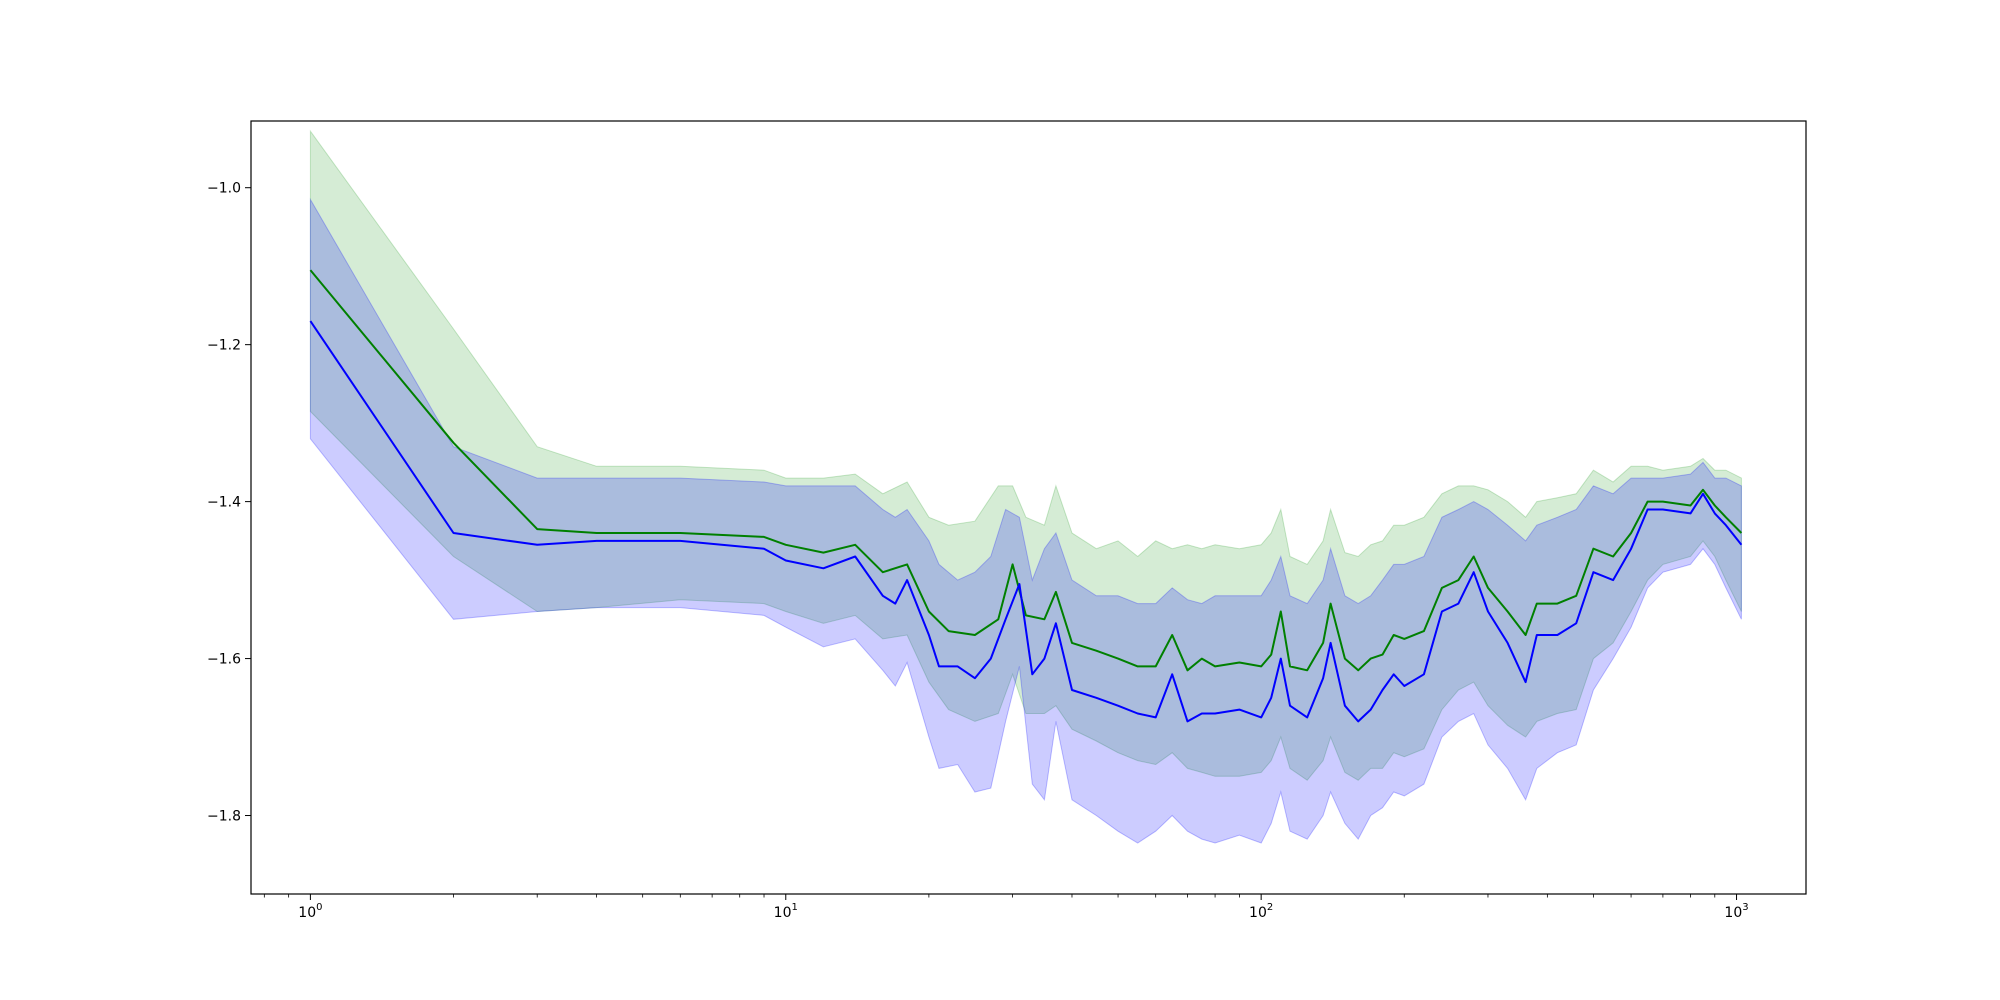  I want to click on x-tick-label: 10², so click(1261, 911).